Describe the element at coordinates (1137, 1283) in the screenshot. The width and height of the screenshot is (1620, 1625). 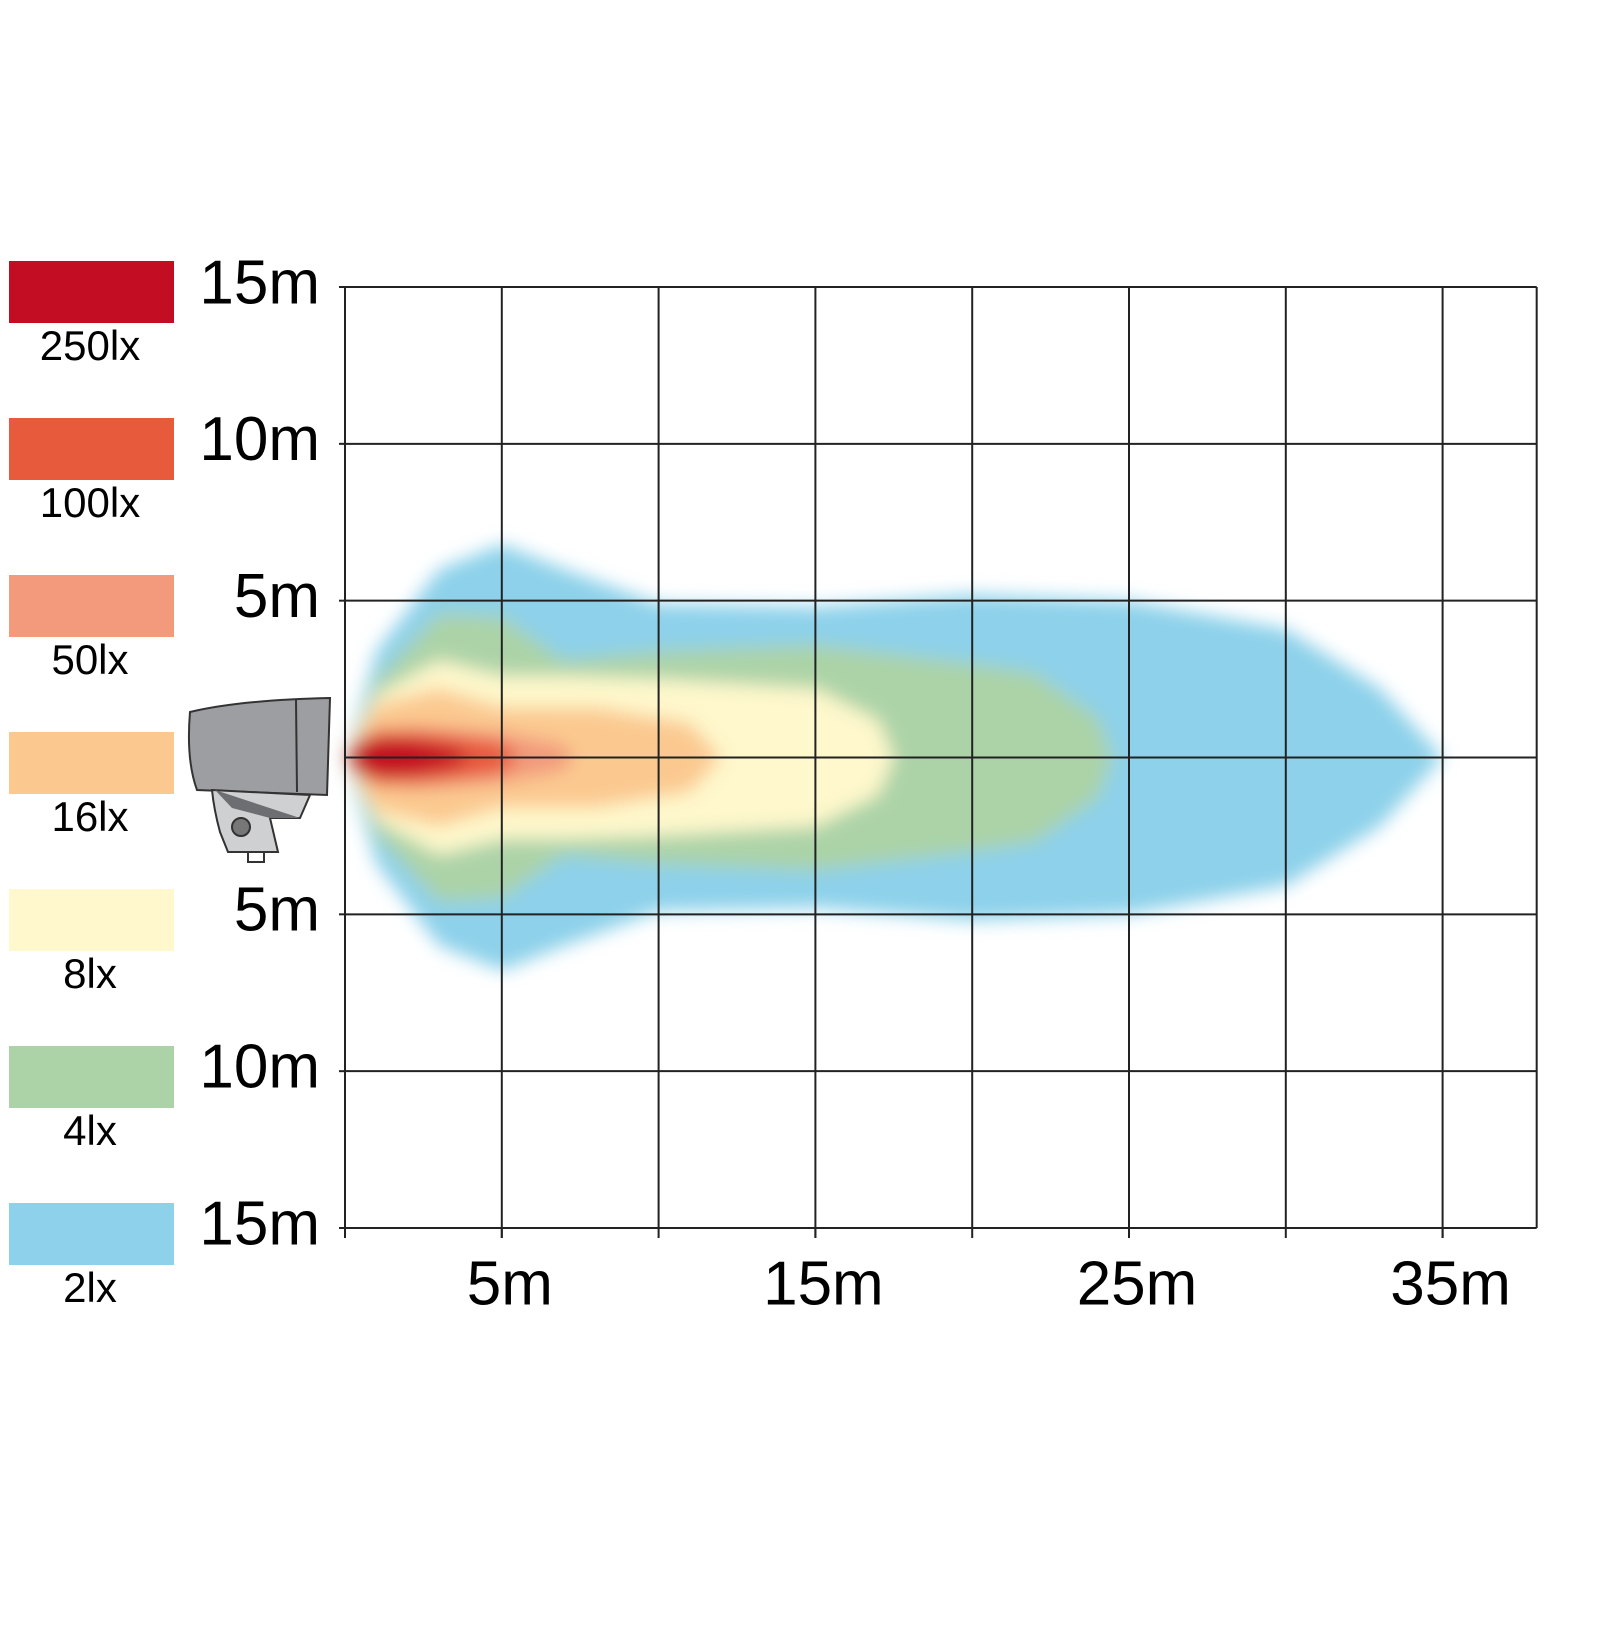
I see `x-tick-label: 25m` at that location.